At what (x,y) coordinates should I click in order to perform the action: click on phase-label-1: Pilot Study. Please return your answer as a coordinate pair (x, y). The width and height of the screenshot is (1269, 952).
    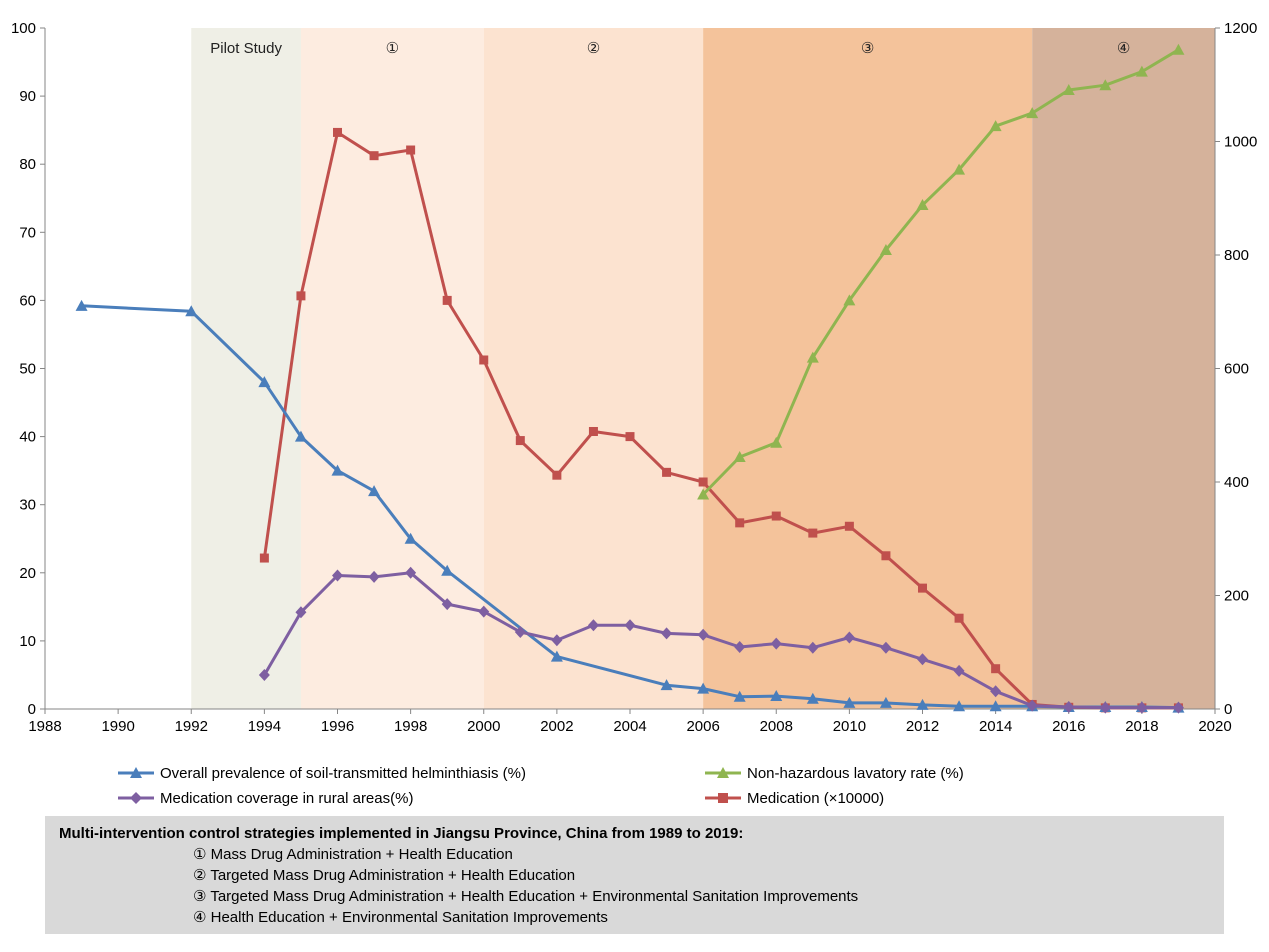
    Looking at the image, I should click on (246, 48).